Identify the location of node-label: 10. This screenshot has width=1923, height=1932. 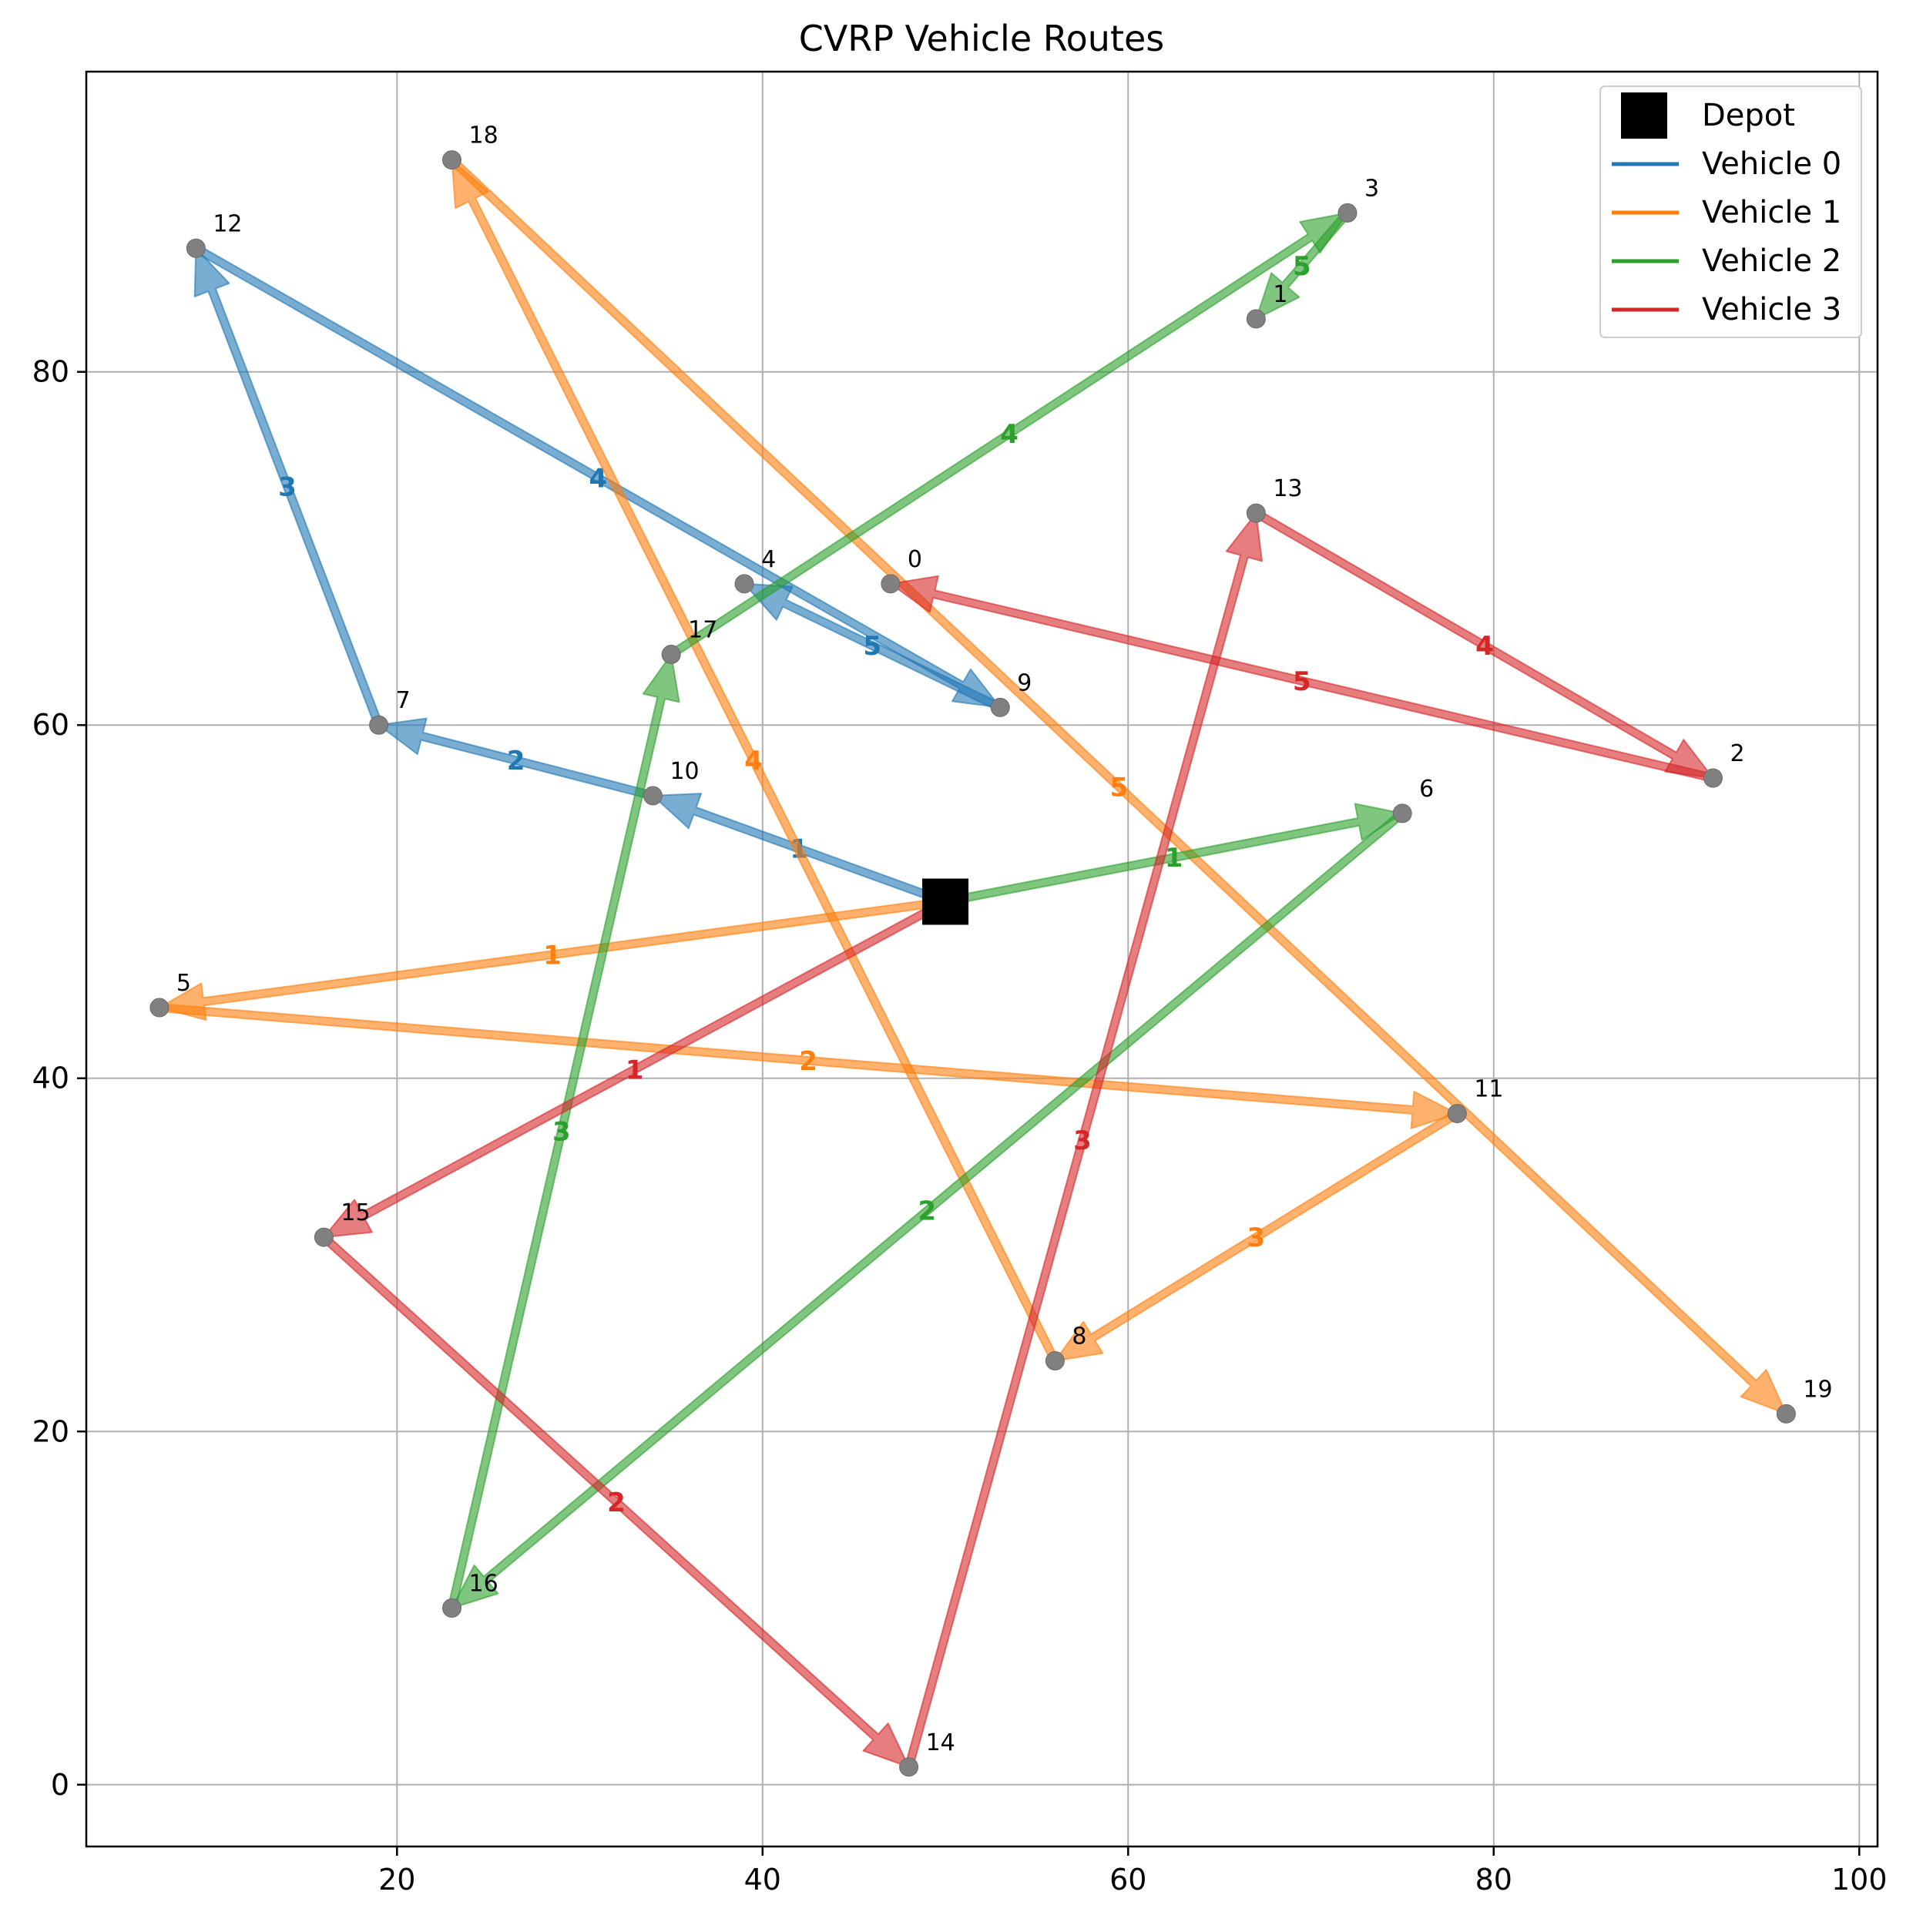
(684, 771).